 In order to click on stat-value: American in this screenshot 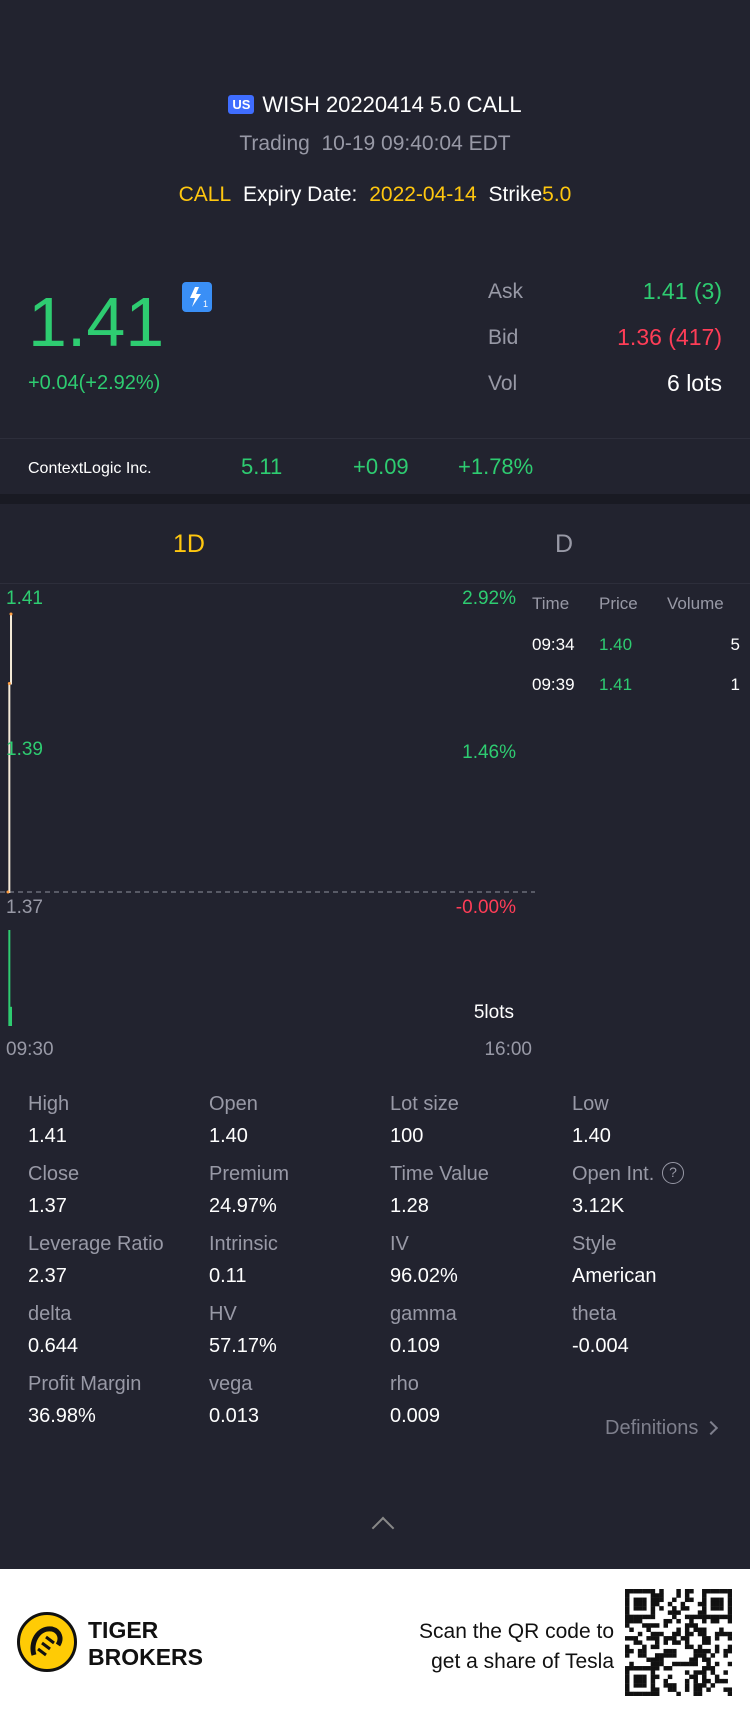, I will do `click(614, 1276)`.